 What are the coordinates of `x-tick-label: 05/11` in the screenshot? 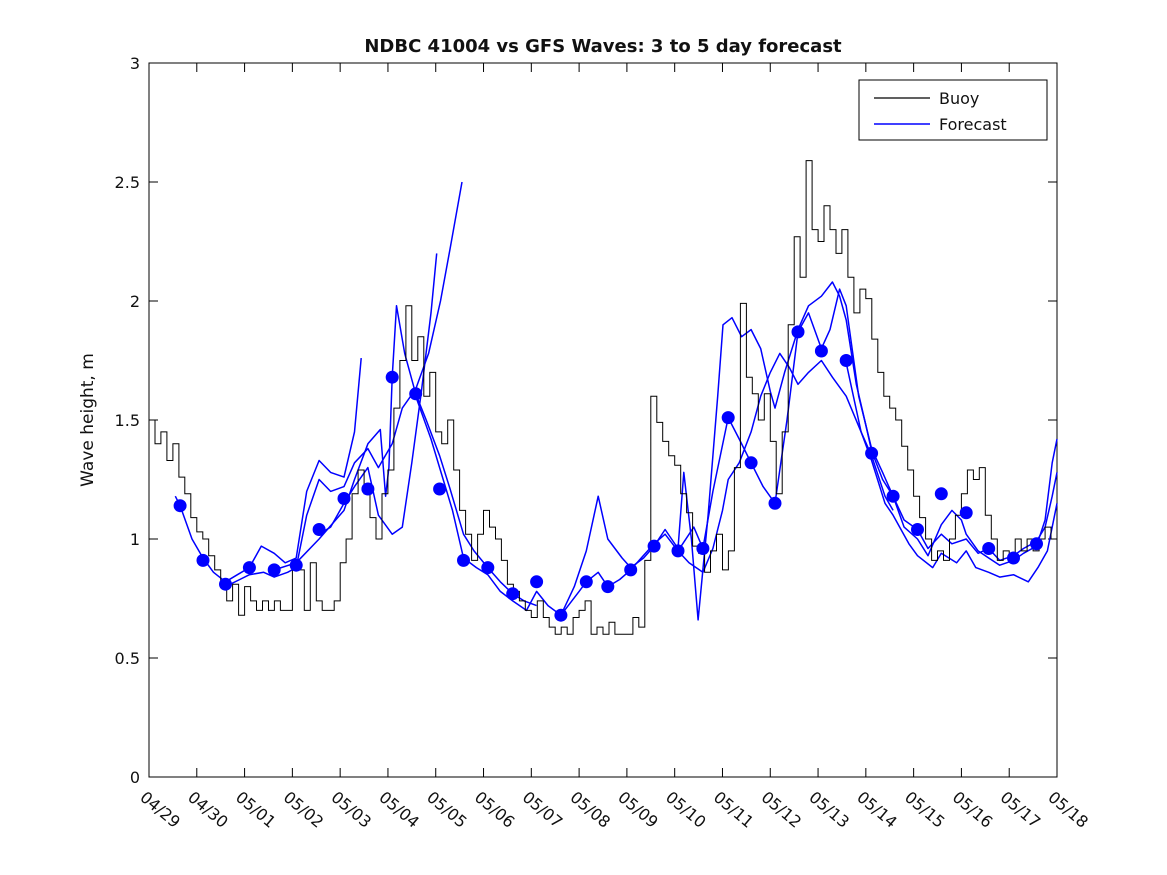 It's located at (734, 810).